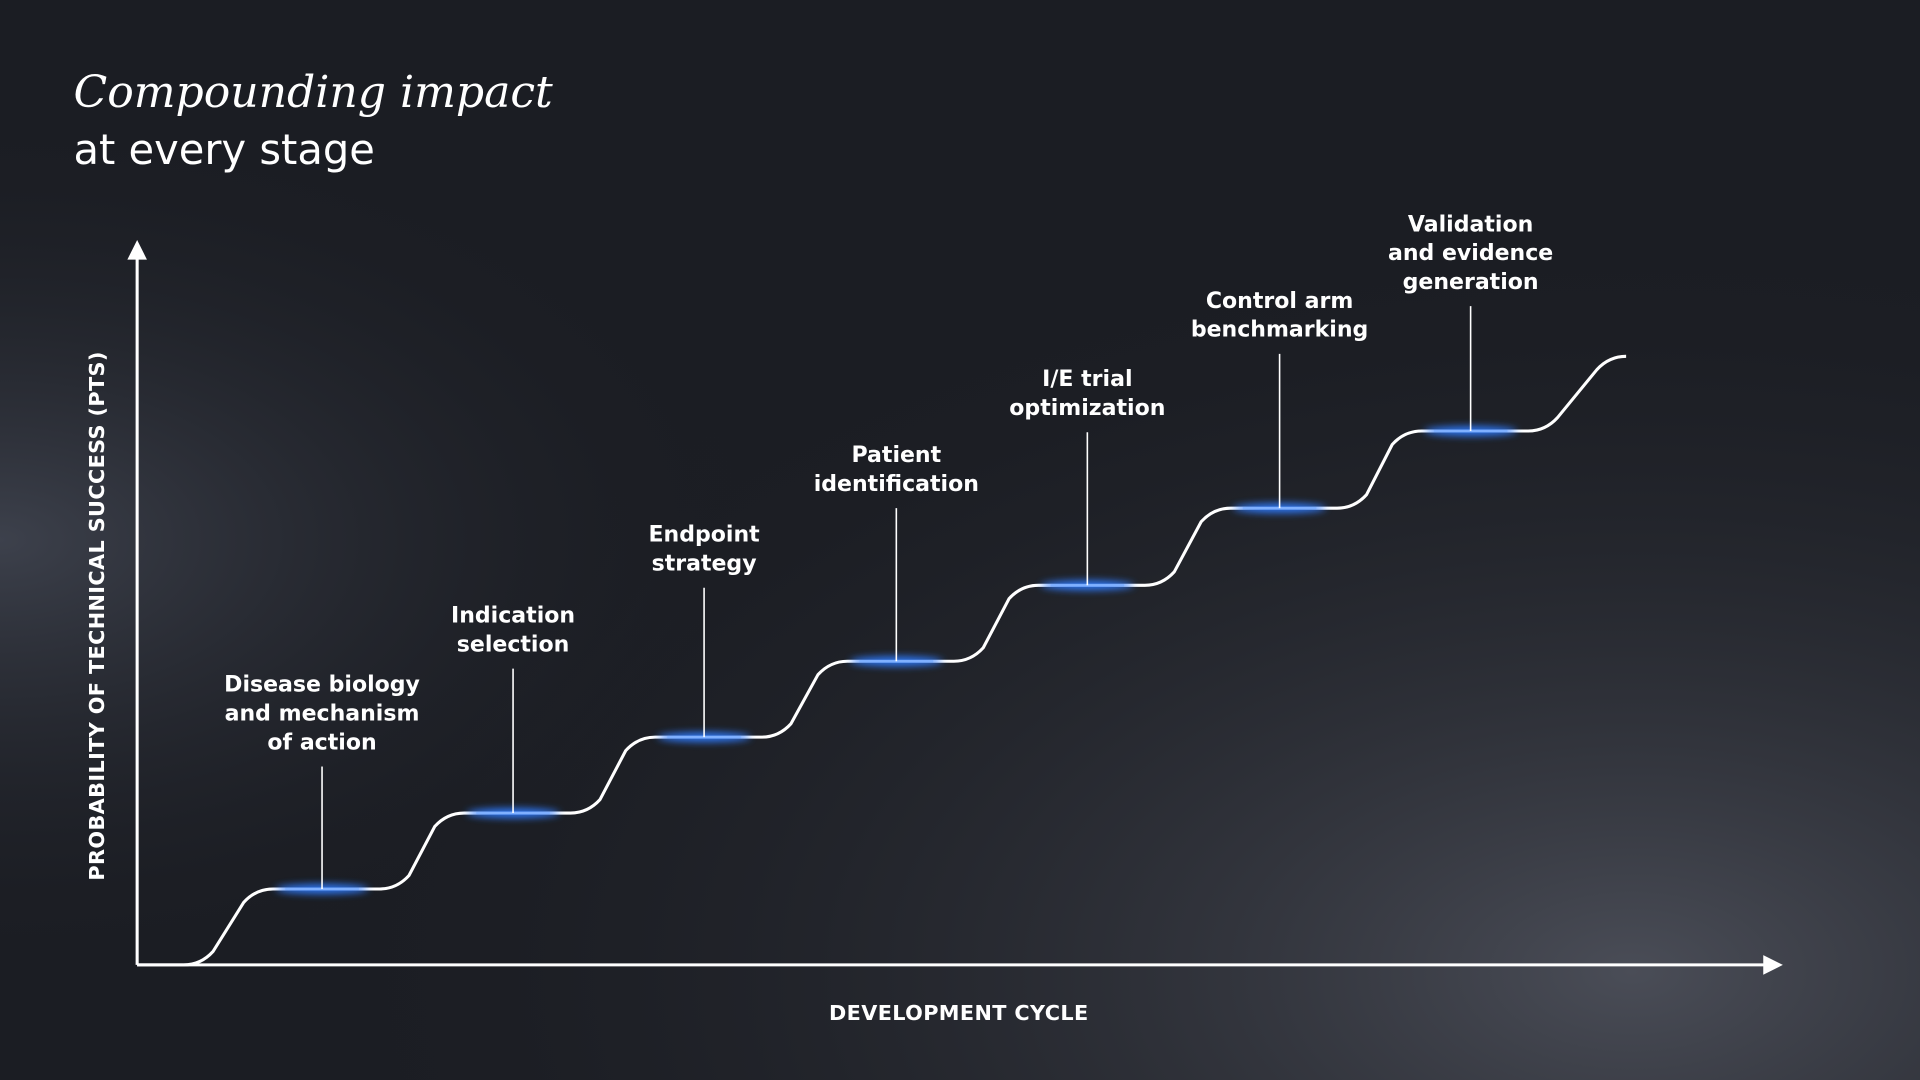 This screenshot has width=1920, height=1080. What do you see at coordinates (322, 713) in the screenshot?
I see `stage-label: and mechanism` at bounding box center [322, 713].